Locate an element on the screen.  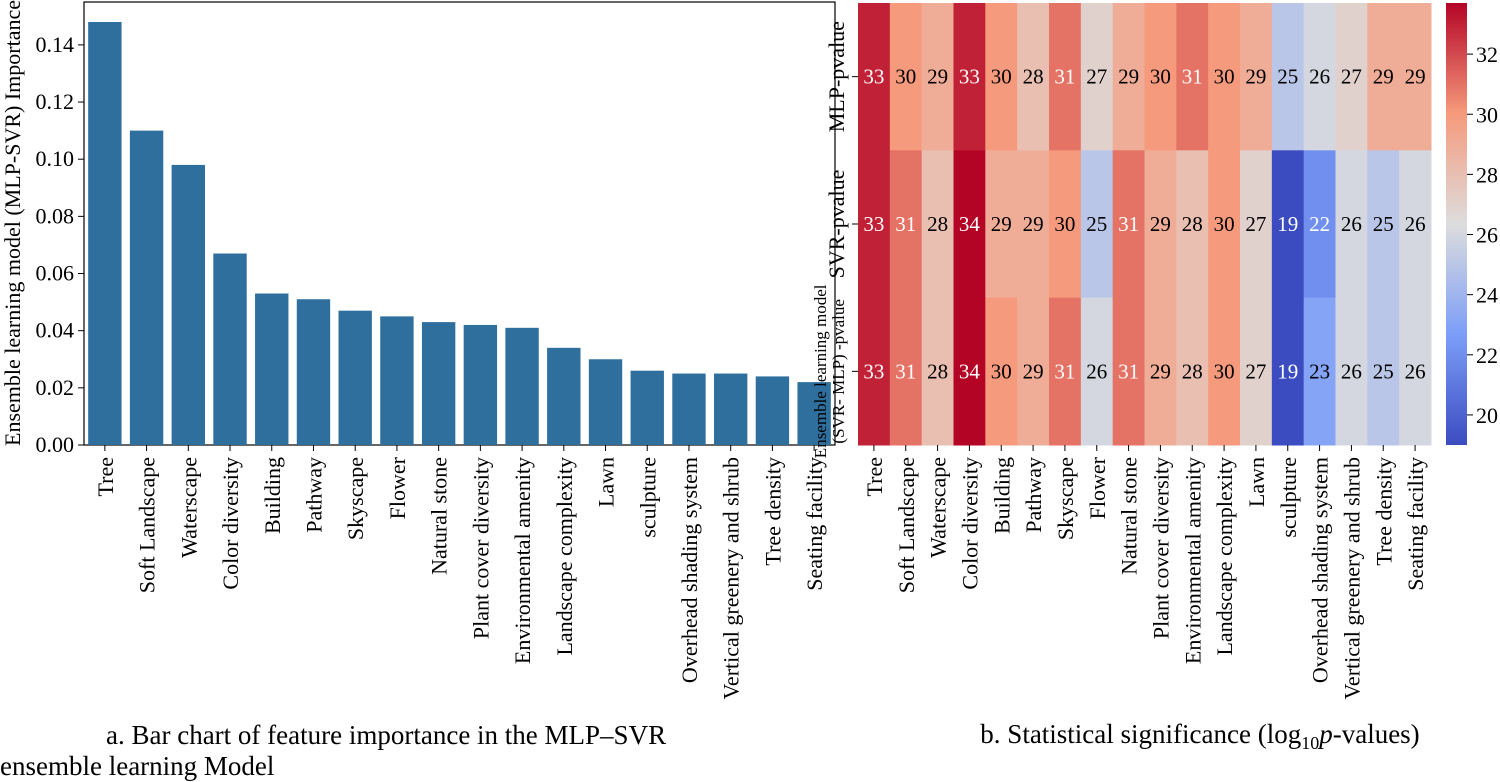
heatmap-row-label-line2: (SVR- MLP) -pvalue is located at coordinates (838, 371).